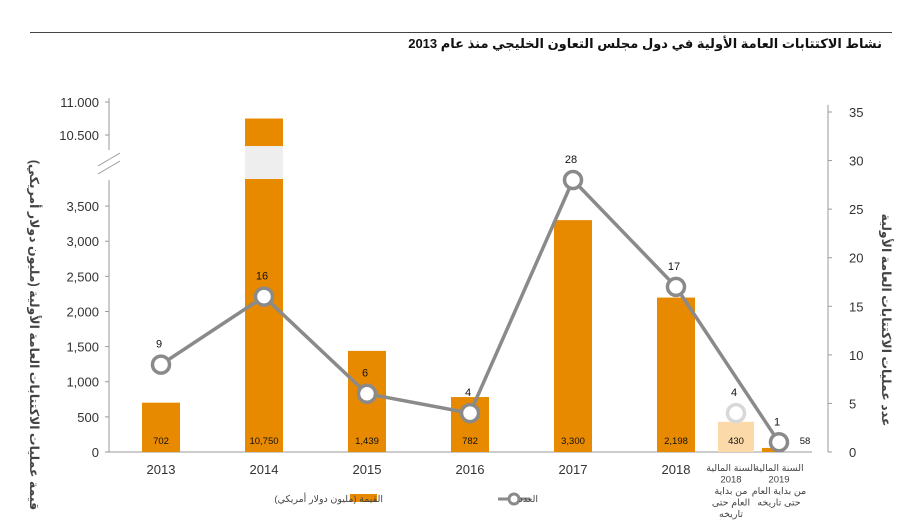  Describe the element at coordinates (731, 514) in the screenshot. I see `x-tick-label: تاريخه` at that location.